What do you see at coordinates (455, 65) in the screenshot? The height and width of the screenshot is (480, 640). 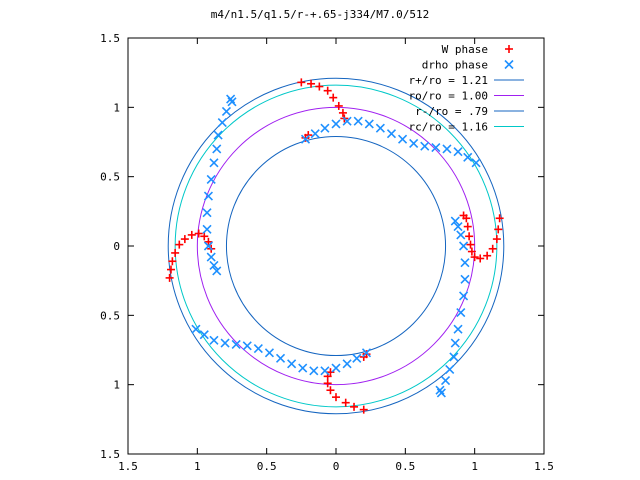 I see `legend-label: drho phase` at bounding box center [455, 65].